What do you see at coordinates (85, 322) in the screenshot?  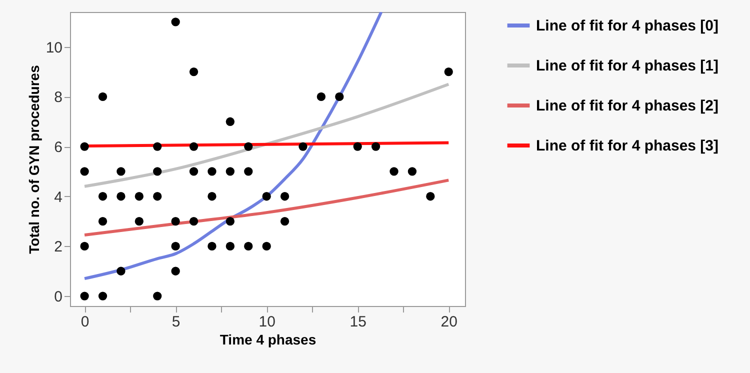 I see `x-tick-label: 0` at bounding box center [85, 322].